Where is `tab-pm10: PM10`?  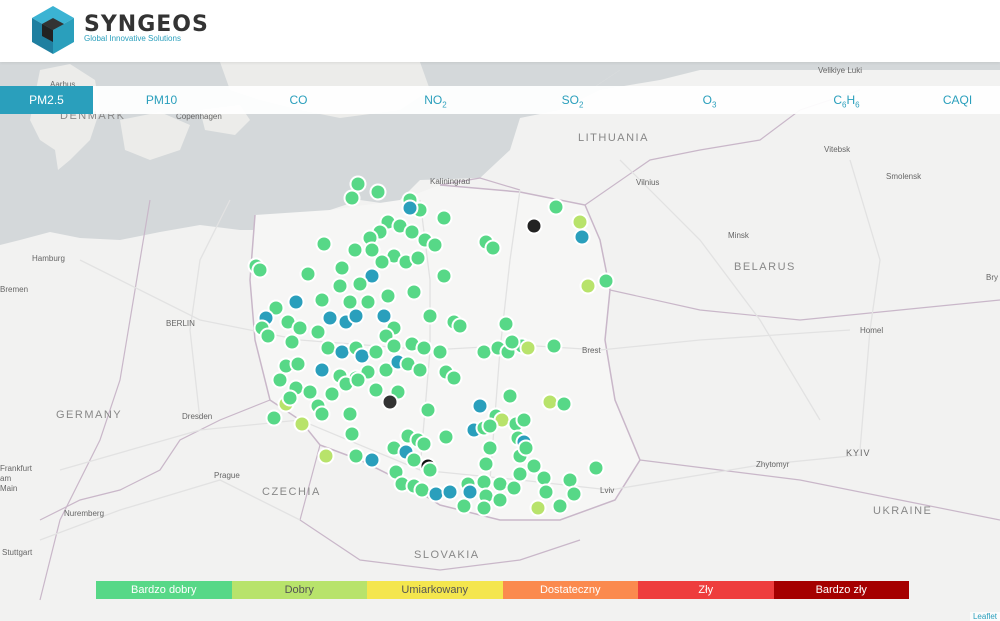 tab-pm10: PM10 is located at coordinates (161, 100).